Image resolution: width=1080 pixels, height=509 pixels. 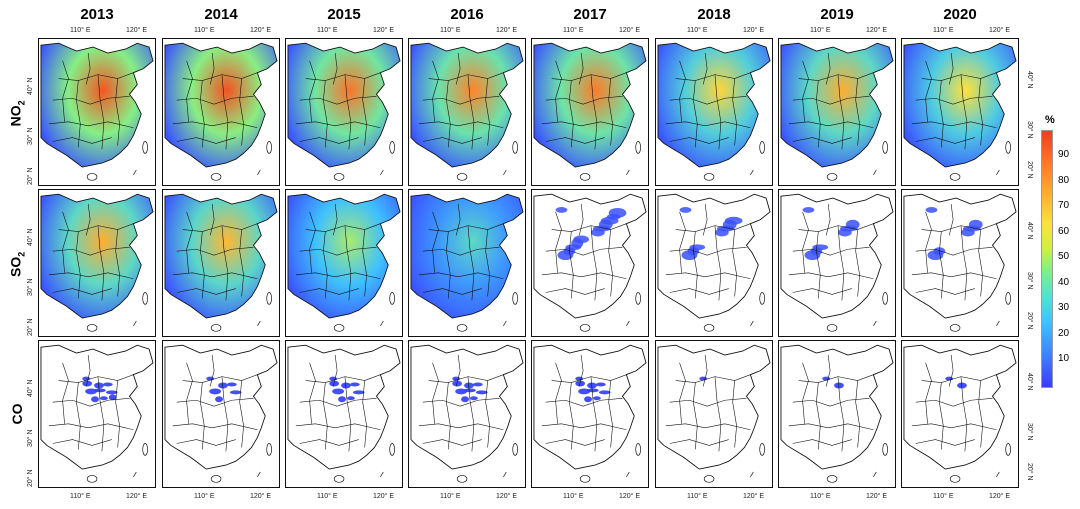 What do you see at coordinates (590, 263) in the screenshot?
I see `map-panel-so2-2017` at bounding box center [590, 263].